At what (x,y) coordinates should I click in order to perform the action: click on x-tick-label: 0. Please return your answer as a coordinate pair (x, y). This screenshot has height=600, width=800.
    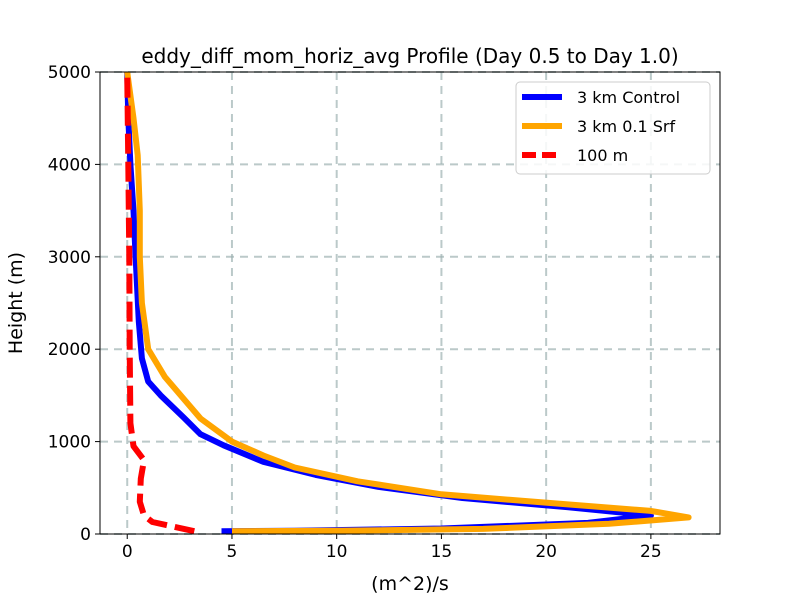
    Looking at the image, I should click on (127, 552).